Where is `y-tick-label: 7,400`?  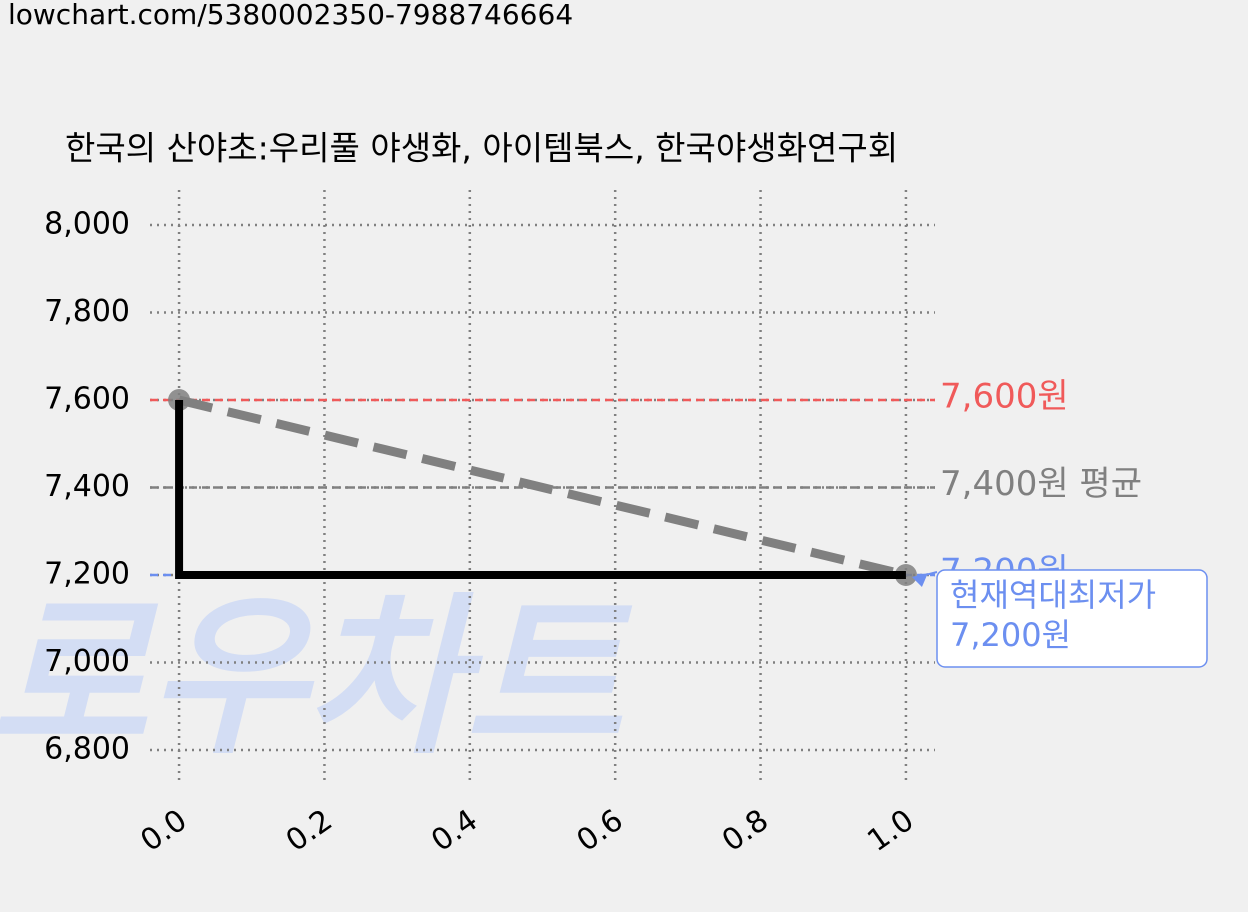
y-tick-label: 7,400 is located at coordinates (87, 486).